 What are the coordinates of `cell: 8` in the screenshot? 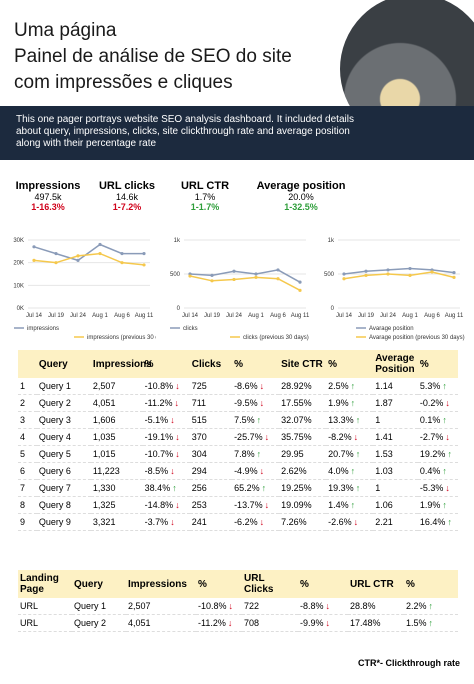 It's located at (27, 505).